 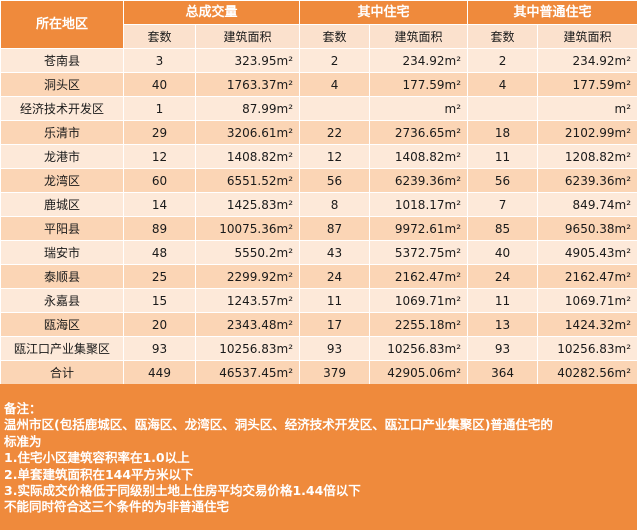 What do you see at coordinates (503, 276) in the screenshot?
I see `ordinary-sets-cell: 24` at bounding box center [503, 276].